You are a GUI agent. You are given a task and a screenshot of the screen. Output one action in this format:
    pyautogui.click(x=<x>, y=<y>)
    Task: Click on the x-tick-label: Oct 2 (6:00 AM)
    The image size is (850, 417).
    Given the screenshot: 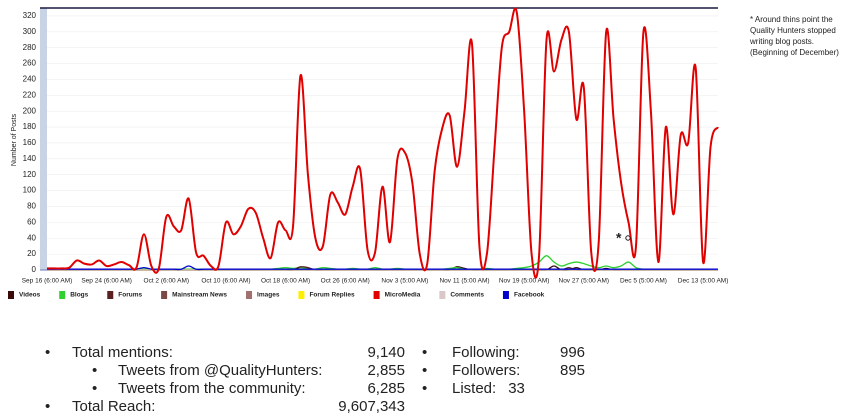 What is the action you would take?
    pyautogui.click(x=167, y=281)
    